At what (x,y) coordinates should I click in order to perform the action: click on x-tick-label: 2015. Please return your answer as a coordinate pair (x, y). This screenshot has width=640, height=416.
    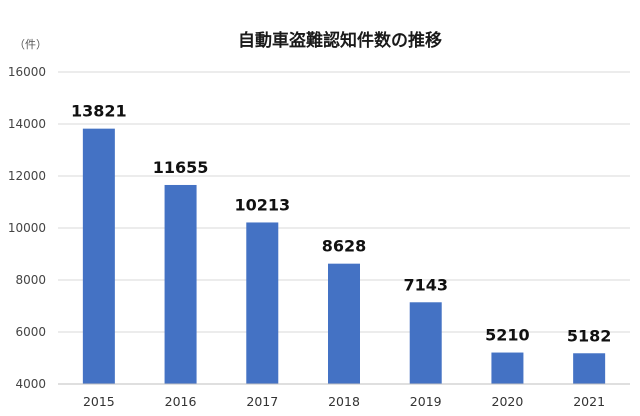
    Looking at the image, I should click on (99, 401).